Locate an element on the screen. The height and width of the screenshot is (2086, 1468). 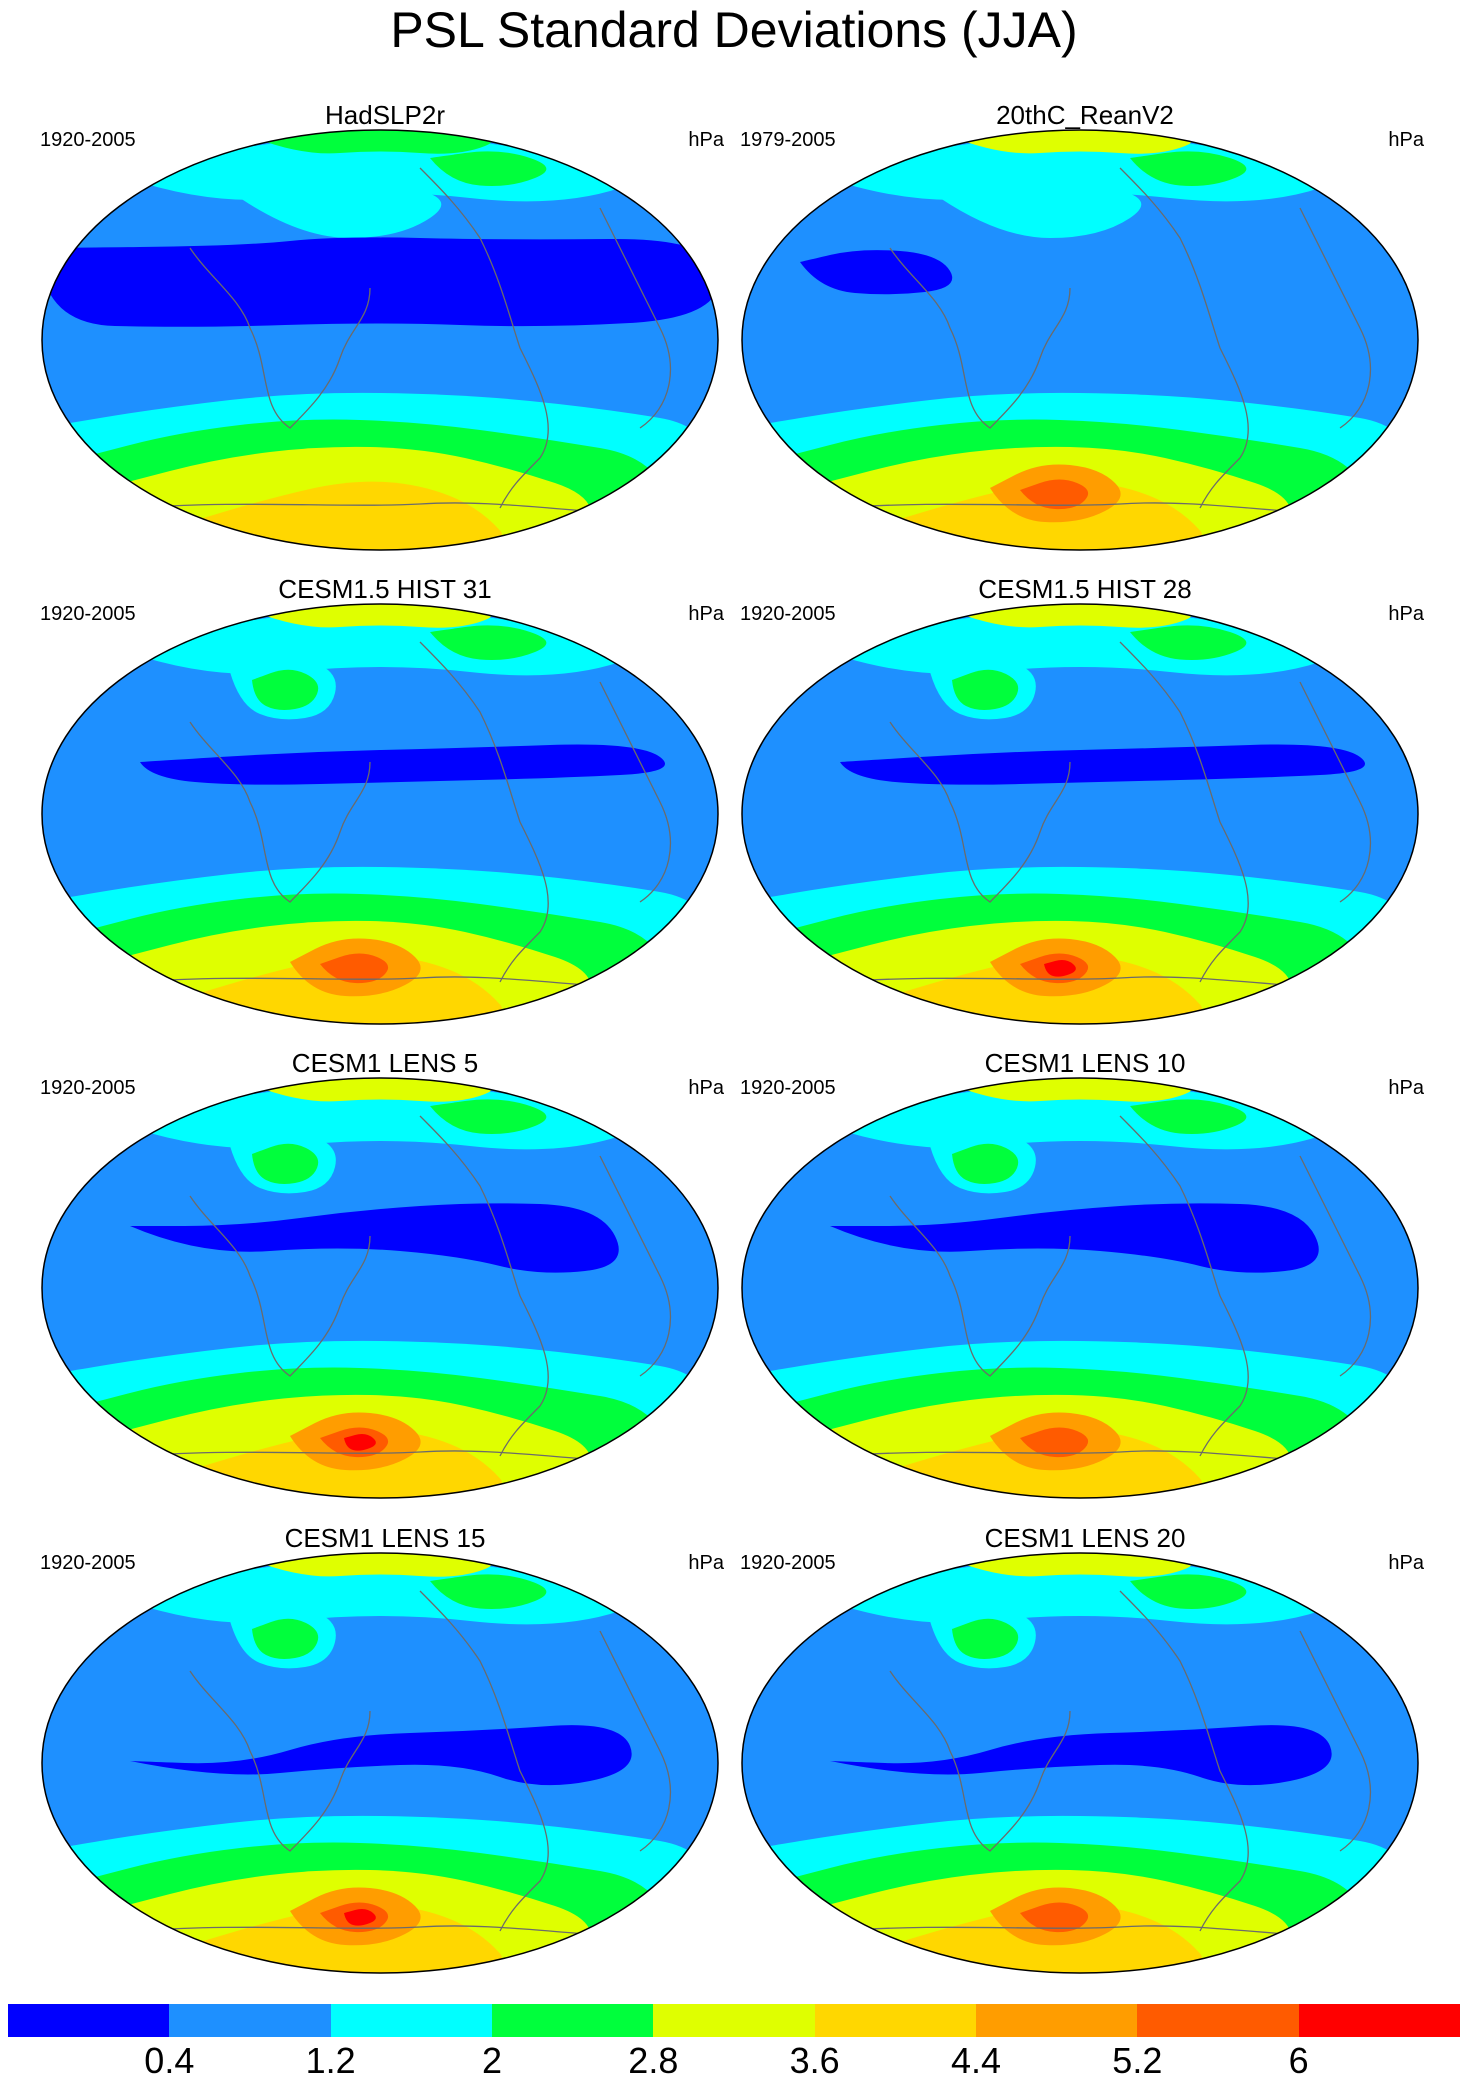
colorbar-label: 2 is located at coordinates (492, 2060).